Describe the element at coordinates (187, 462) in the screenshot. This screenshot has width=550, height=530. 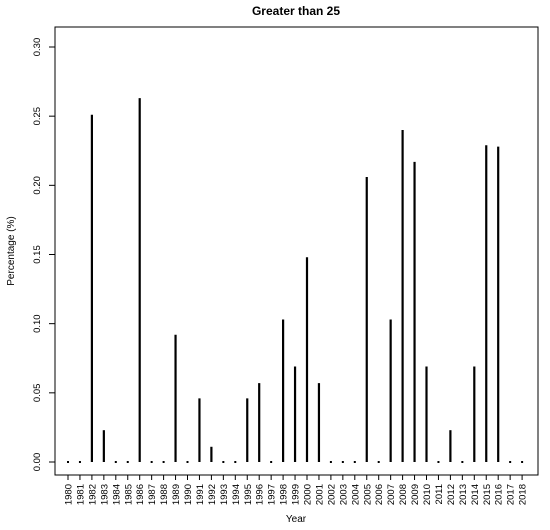
I see `bar-1990` at that location.